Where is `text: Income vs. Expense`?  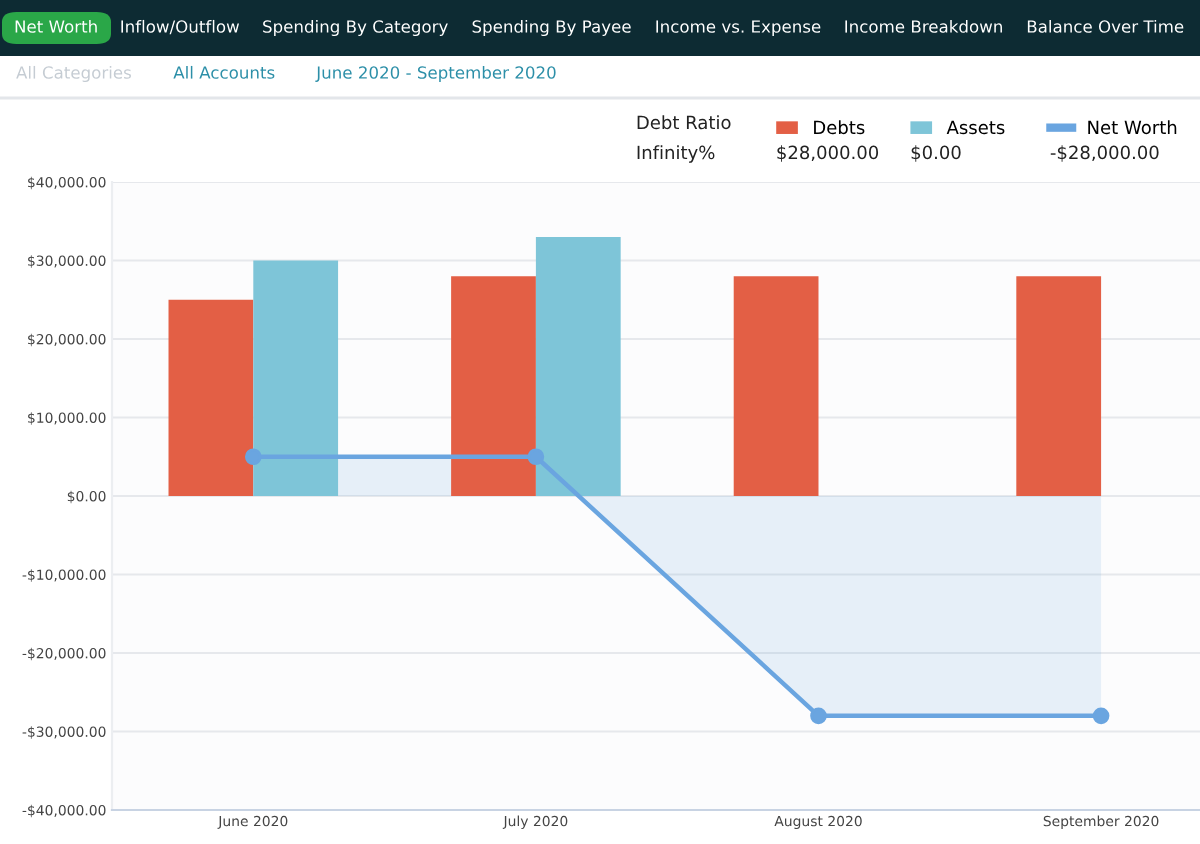
text: Income vs. Expense is located at coordinates (738, 28).